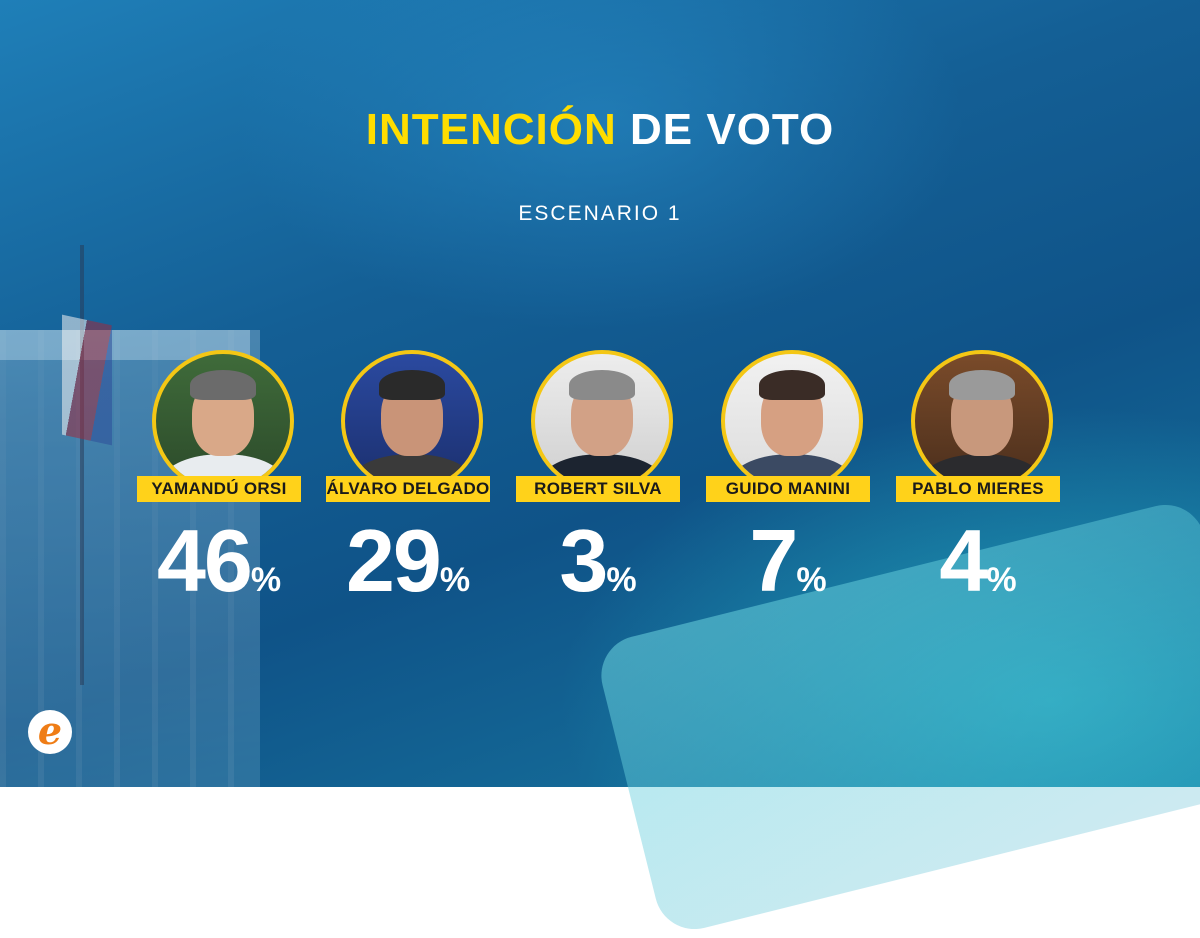  Describe the element at coordinates (732, 129) in the screenshot. I see `title-rest: DE VOTO` at that location.